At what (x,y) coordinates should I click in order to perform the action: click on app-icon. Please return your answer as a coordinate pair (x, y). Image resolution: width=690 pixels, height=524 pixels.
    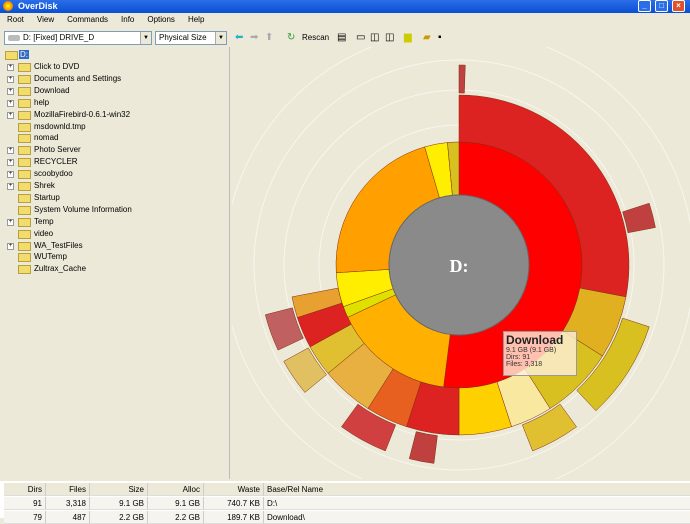
    Looking at the image, I should click on (8, 6).